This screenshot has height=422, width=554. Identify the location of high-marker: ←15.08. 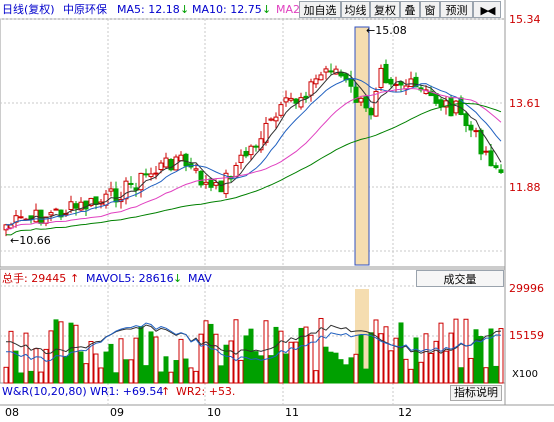
(386, 30).